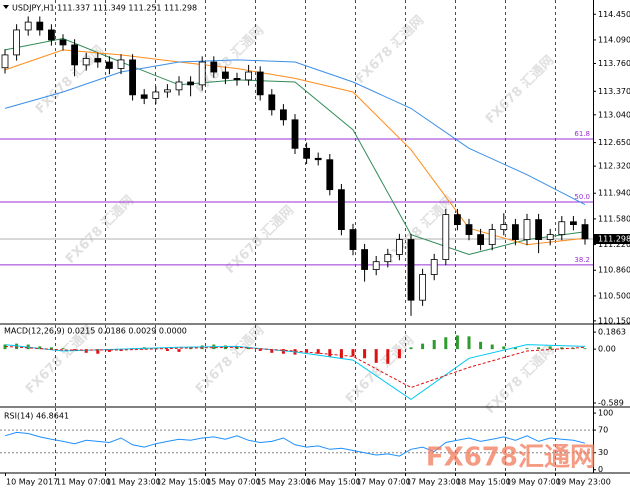 The height and width of the screenshot is (494, 630). I want to click on y-tick-label: 111.580, so click(614, 218).